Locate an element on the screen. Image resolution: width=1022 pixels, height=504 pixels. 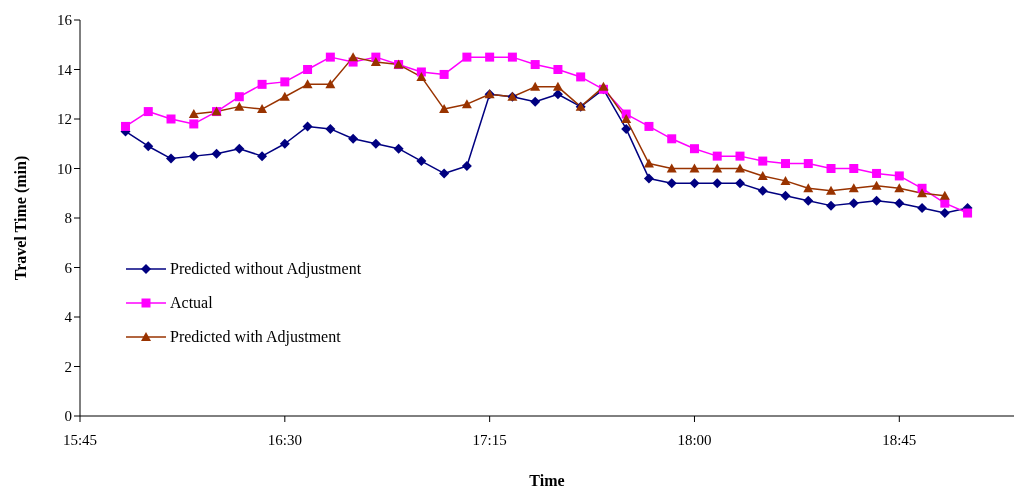
x-tick-label: 15:45 is located at coordinates (80, 439).